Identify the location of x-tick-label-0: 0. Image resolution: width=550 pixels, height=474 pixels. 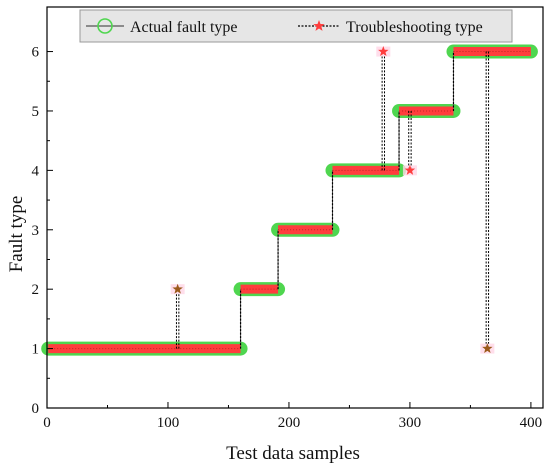
(47, 423).